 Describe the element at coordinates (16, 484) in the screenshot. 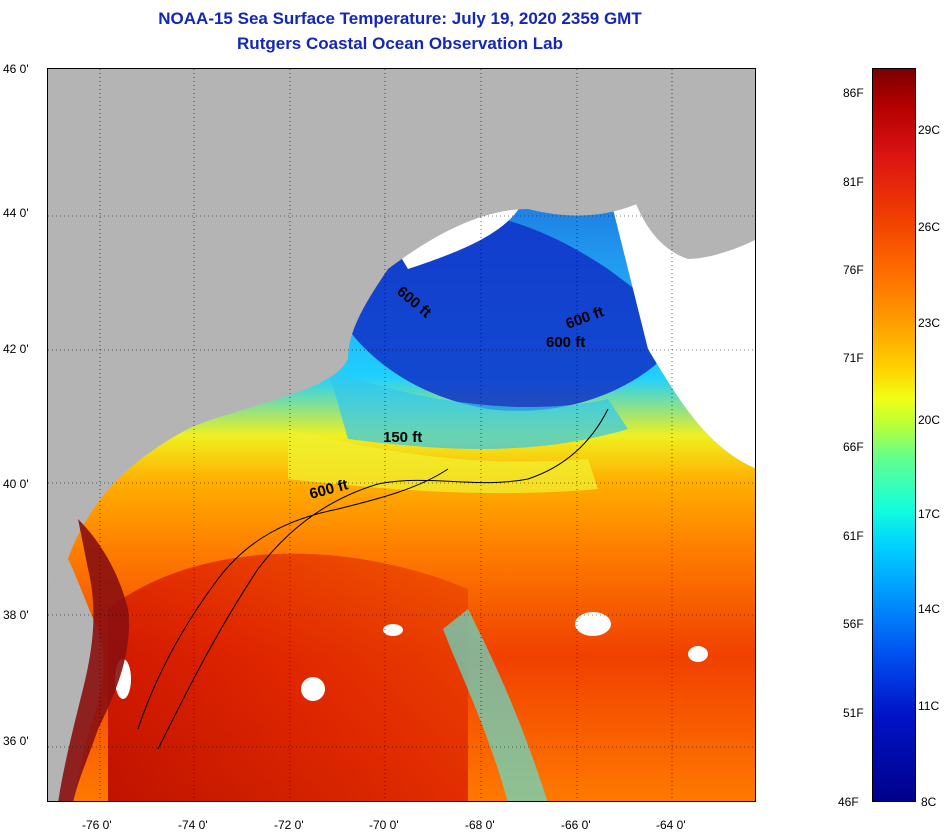

I see `lat-label: 40 0'` at that location.